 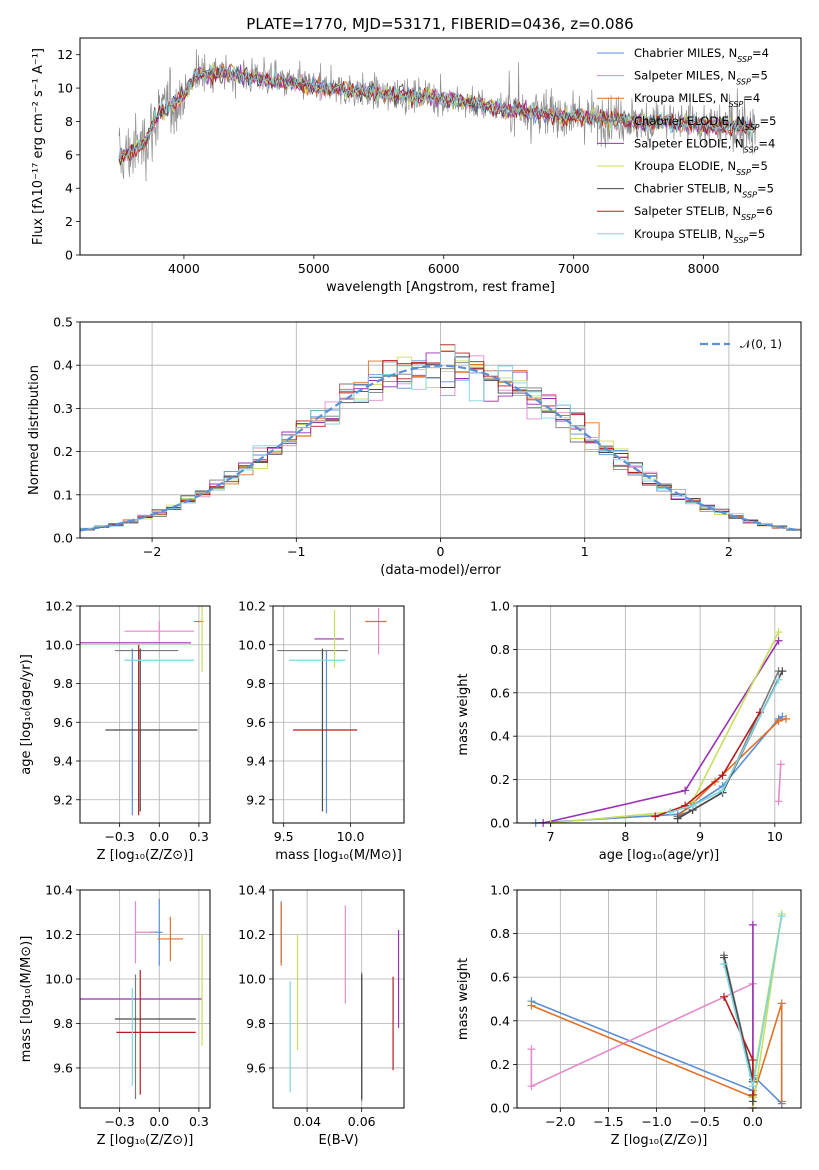 What do you see at coordinates (704, 145) in the screenshot?
I see `legend-label-4: Salpeter ELODIE, NSSP=4` at bounding box center [704, 145].